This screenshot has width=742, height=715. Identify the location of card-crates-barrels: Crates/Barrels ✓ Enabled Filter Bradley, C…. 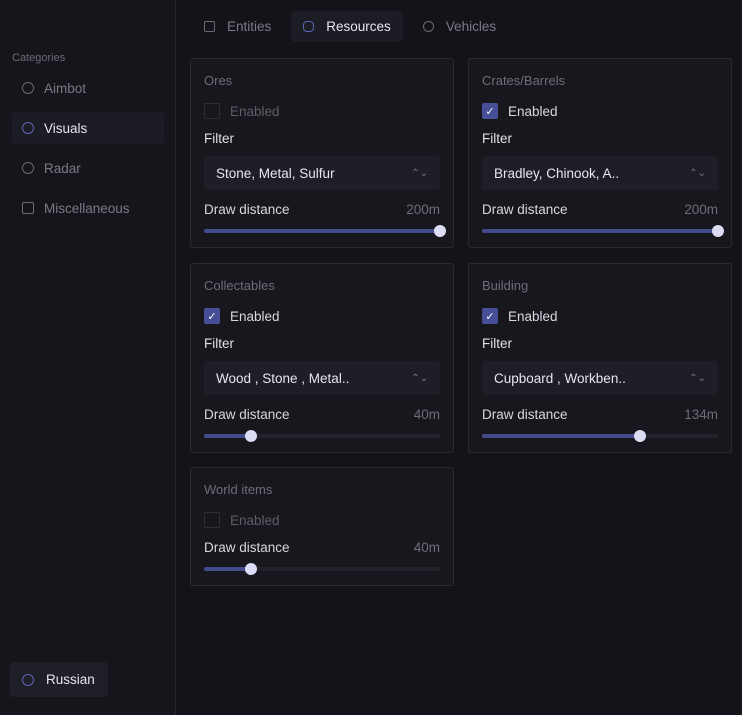
(600, 153).